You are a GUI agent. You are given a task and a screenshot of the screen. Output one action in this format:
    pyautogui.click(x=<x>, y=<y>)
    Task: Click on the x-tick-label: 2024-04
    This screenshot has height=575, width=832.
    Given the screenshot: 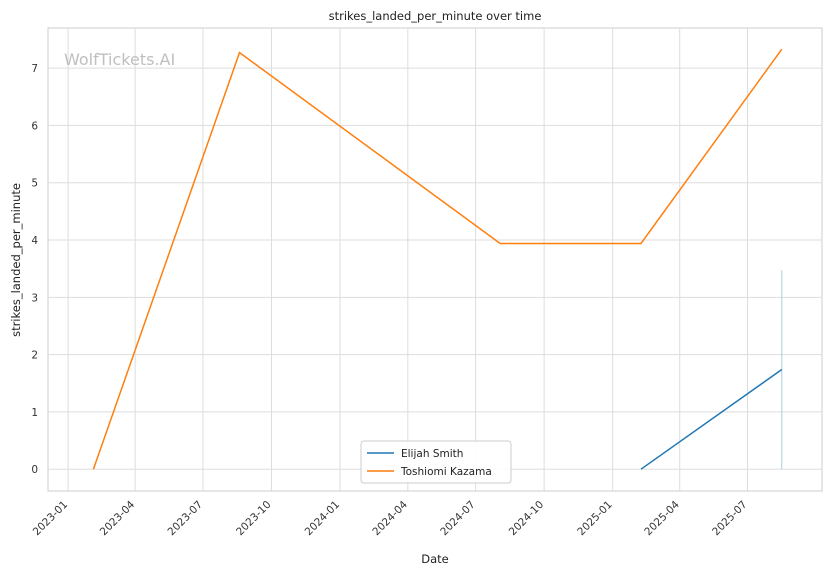 What is the action you would take?
    pyautogui.click(x=390, y=518)
    